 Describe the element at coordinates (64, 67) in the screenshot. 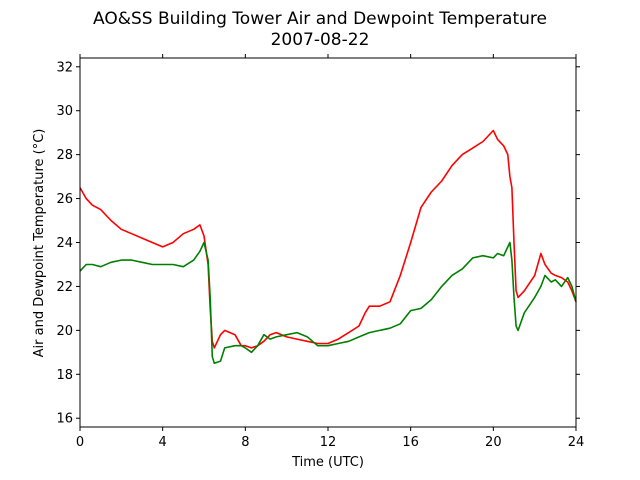

I see `y-tick-label: 32` at that location.